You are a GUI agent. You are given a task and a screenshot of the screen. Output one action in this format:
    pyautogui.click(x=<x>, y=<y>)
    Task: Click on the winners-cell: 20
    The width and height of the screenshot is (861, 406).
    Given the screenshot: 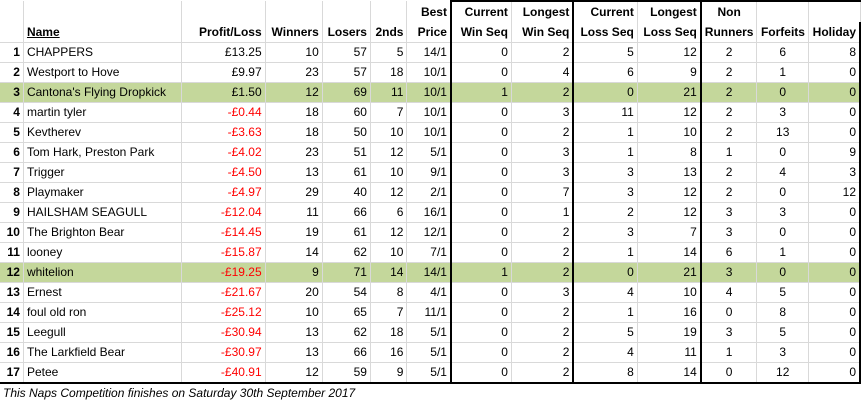 What is the action you would take?
    pyautogui.click(x=294, y=292)
    